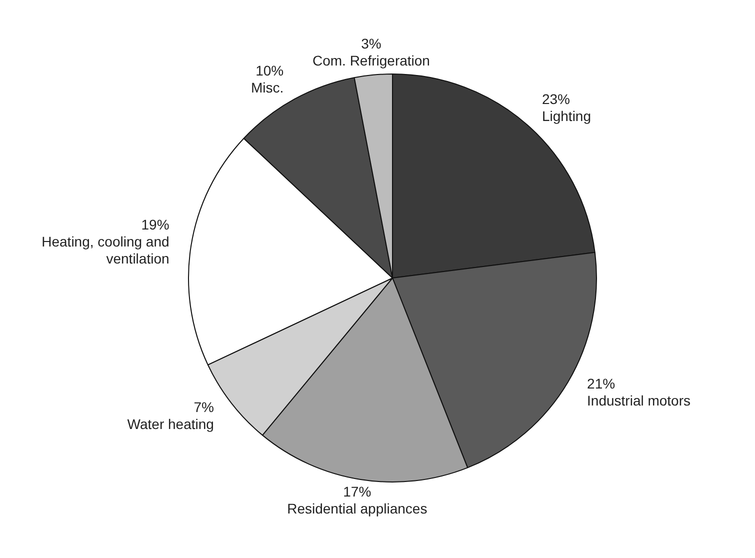  What do you see at coordinates (106, 250) in the screenshot?
I see `slice-label: Heating, cooling and ventilation` at bounding box center [106, 250].